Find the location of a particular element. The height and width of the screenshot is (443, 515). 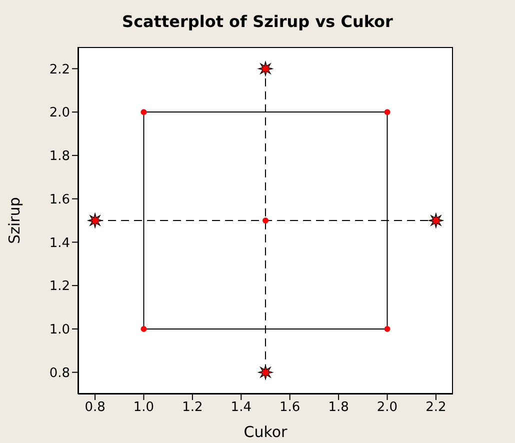

x-tick-label: 1.6 is located at coordinates (290, 408).